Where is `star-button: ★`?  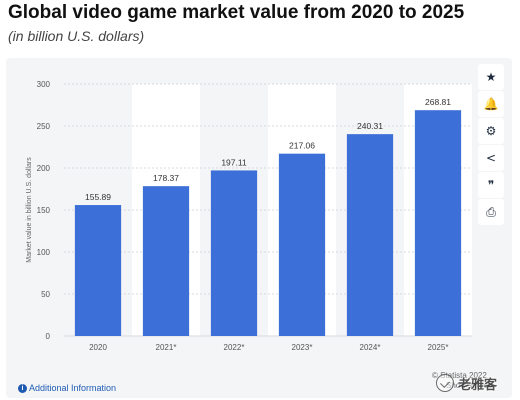
star-button: ★ is located at coordinates (491, 77).